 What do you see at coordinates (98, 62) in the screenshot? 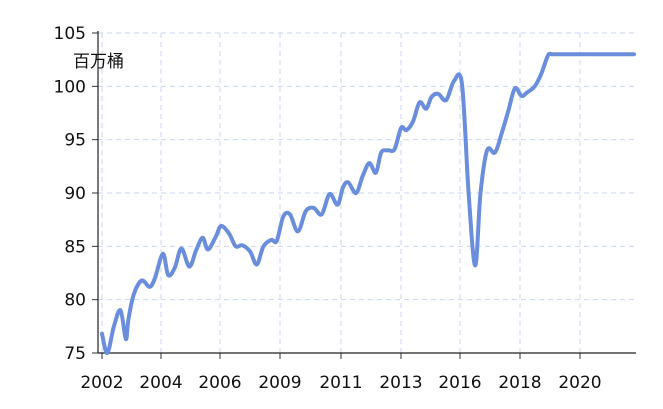
I see `y-unit-label: 百万桶` at bounding box center [98, 62].